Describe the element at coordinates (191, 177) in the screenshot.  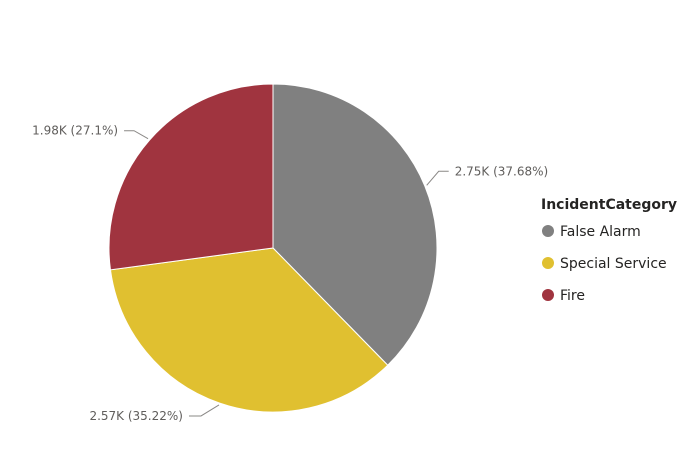
I see `pie-slice-fire` at that location.